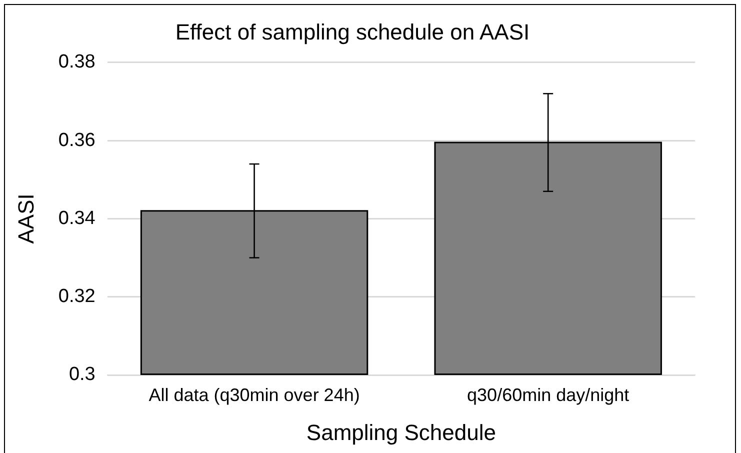 Image resolution: width=741 pixels, height=453 pixels. What do you see at coordinates (82, 375) in the screenshot?
I see `y-tick-label: 0.3` at bounding box center [82, 375].